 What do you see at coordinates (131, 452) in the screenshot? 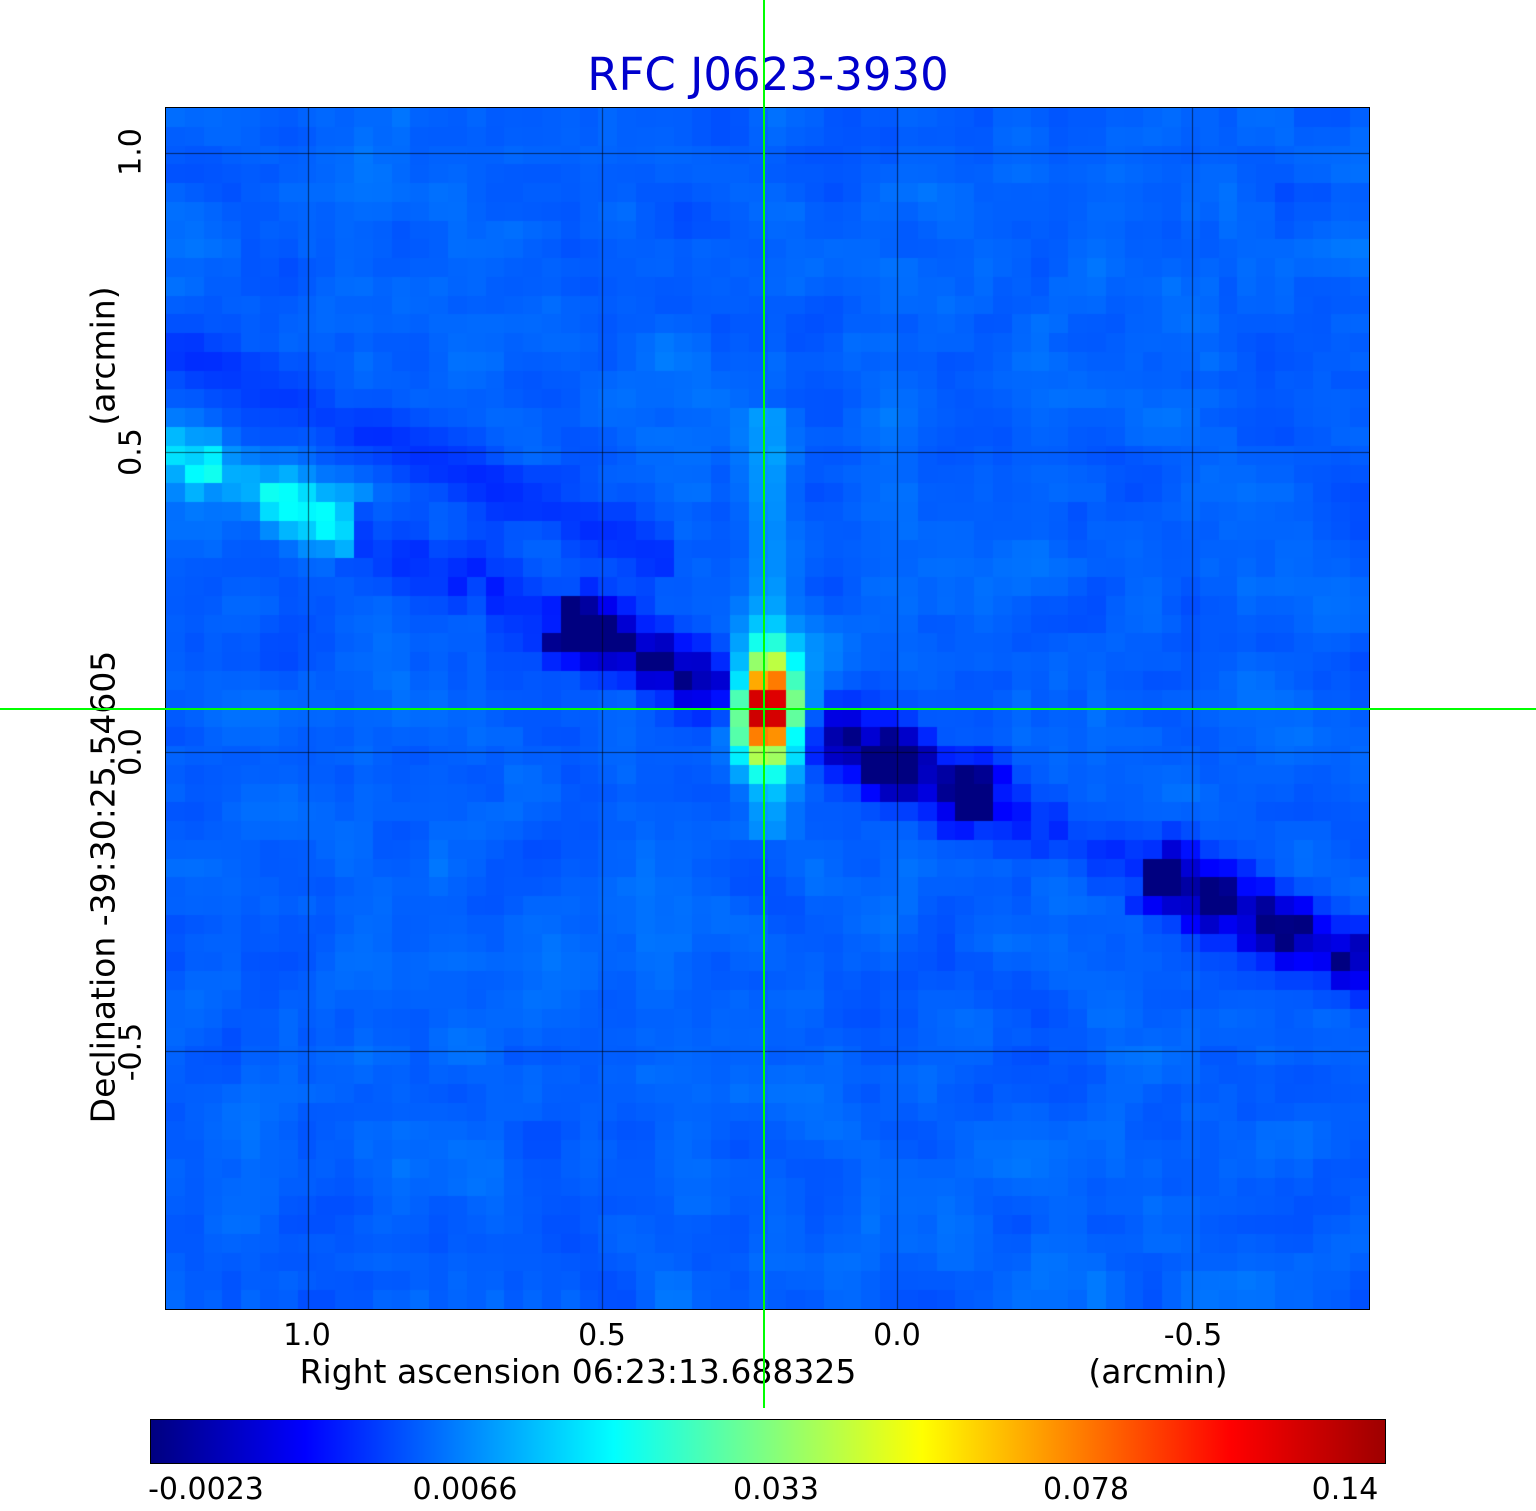
I see `y-tick-label: 0.5` at bounding box center [131, 452].